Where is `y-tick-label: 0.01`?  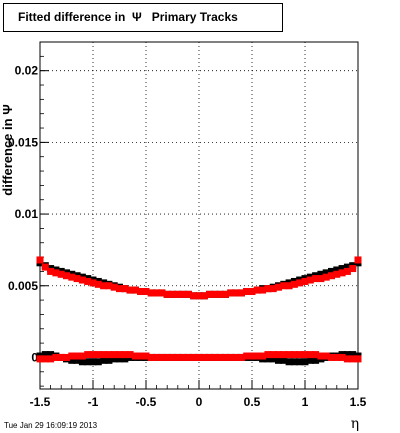 y-tick-label: 0.01 is located at coordinates (27, 214).